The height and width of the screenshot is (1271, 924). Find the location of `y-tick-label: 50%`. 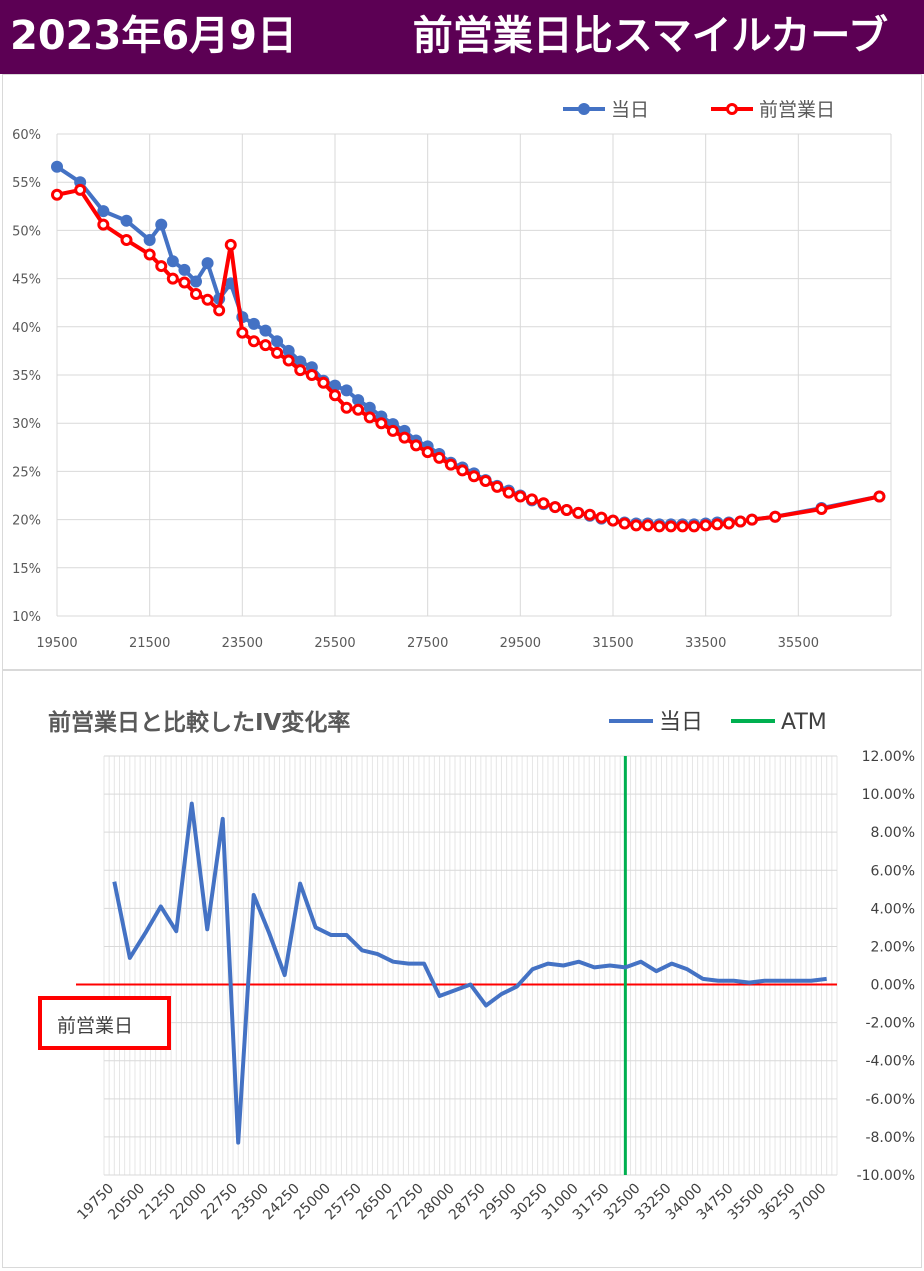

y-tick-label: 50% is located at coordinates (26, 231).